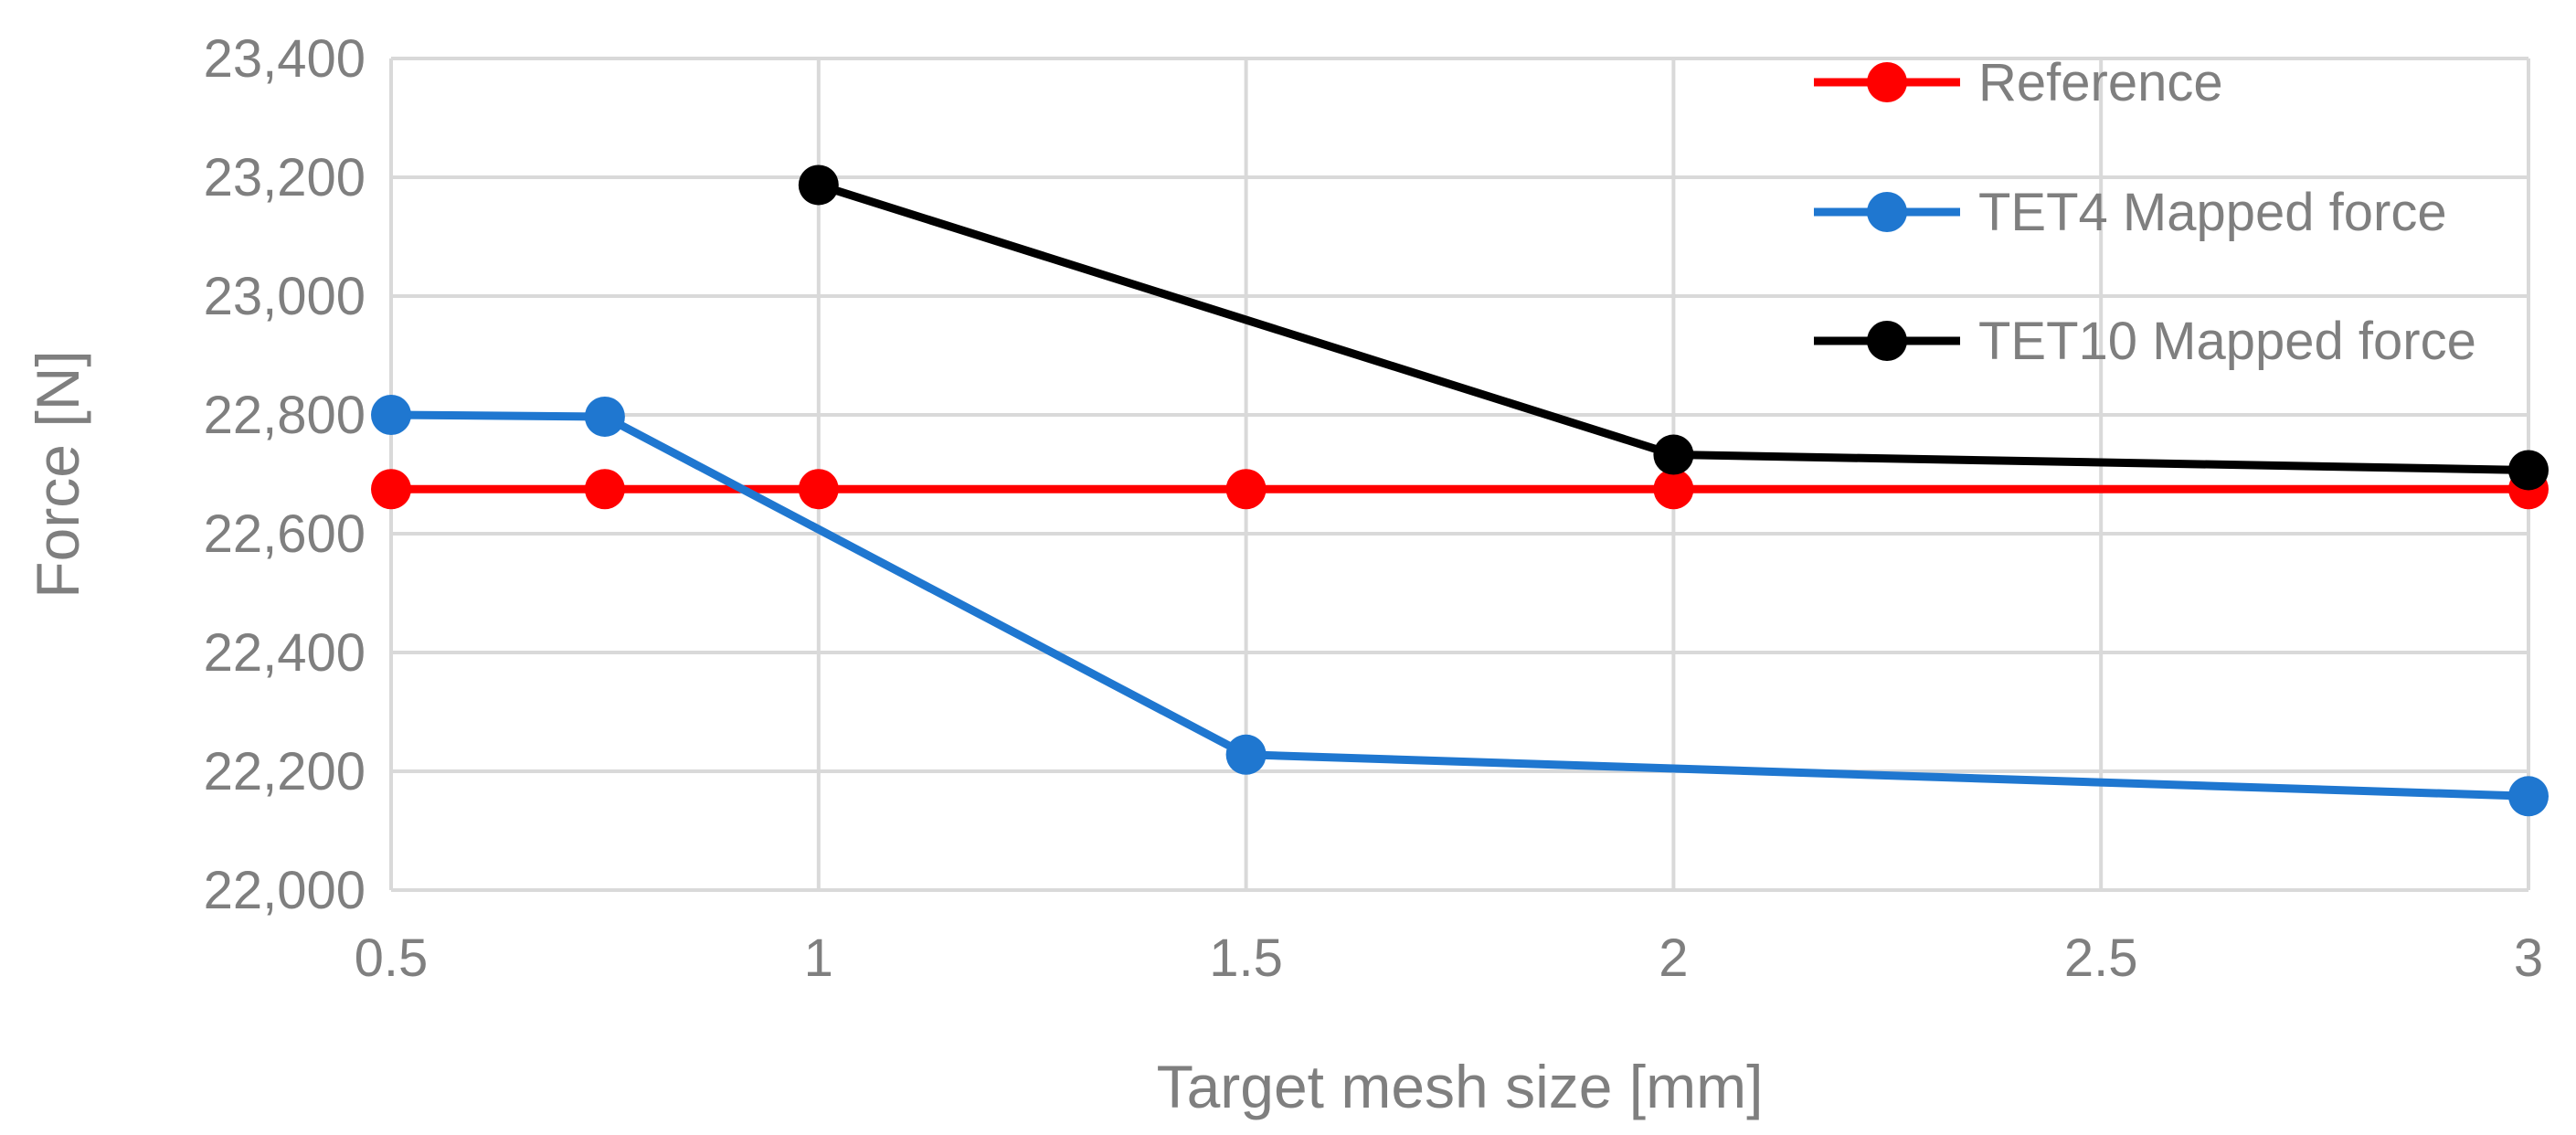 The width and height of the screenshot is (2576, 1135). Describe the element at coordinates (1460, 1086) in the screenshot. I see `x-axis-title: Target mesh size [mm]` at that location.